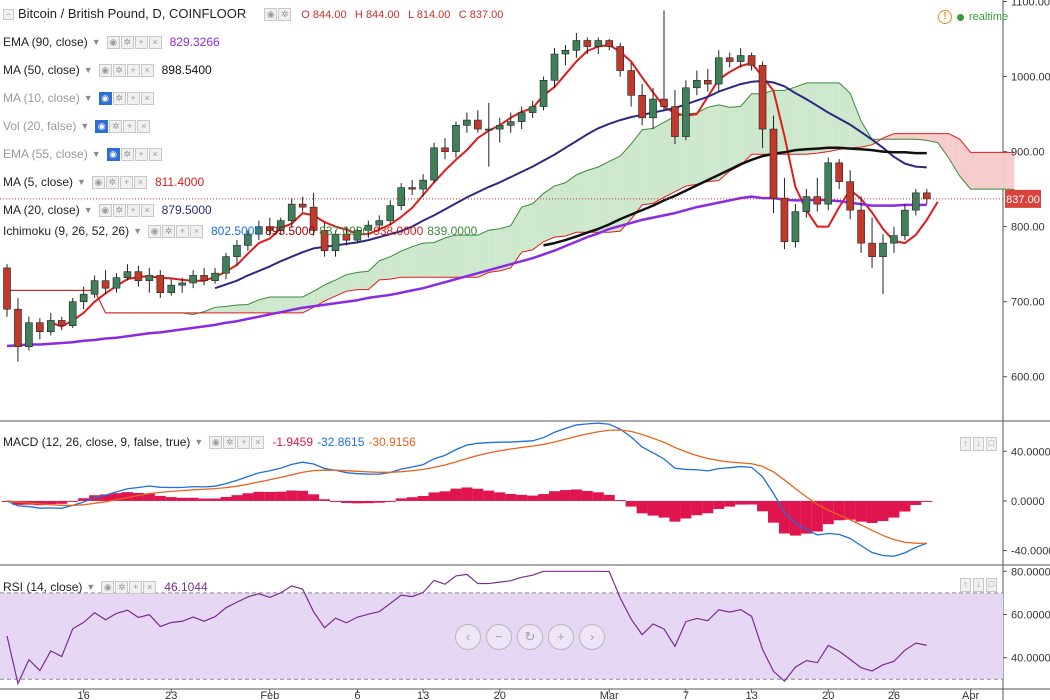 This screenshot has width=1050, height=700. Describe the element at coordinates (402, 14) in the screenshot. I see `ohlc-values: O 844.00 H 844.00 L 814.00 C 837.00` at that location.